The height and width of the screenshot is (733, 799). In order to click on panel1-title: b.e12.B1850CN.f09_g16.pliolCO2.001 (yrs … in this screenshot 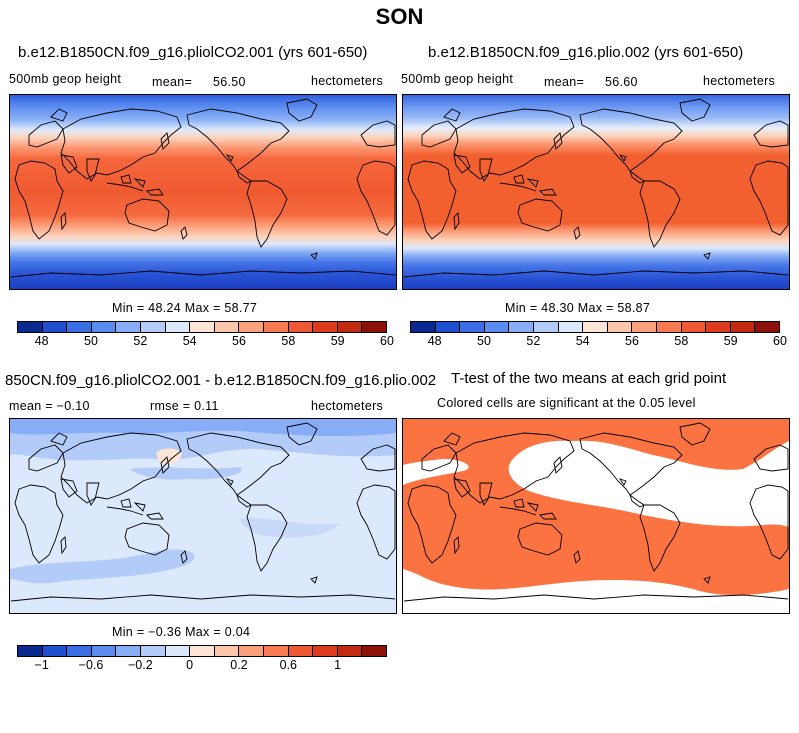, I will do `click(193, 52)`.